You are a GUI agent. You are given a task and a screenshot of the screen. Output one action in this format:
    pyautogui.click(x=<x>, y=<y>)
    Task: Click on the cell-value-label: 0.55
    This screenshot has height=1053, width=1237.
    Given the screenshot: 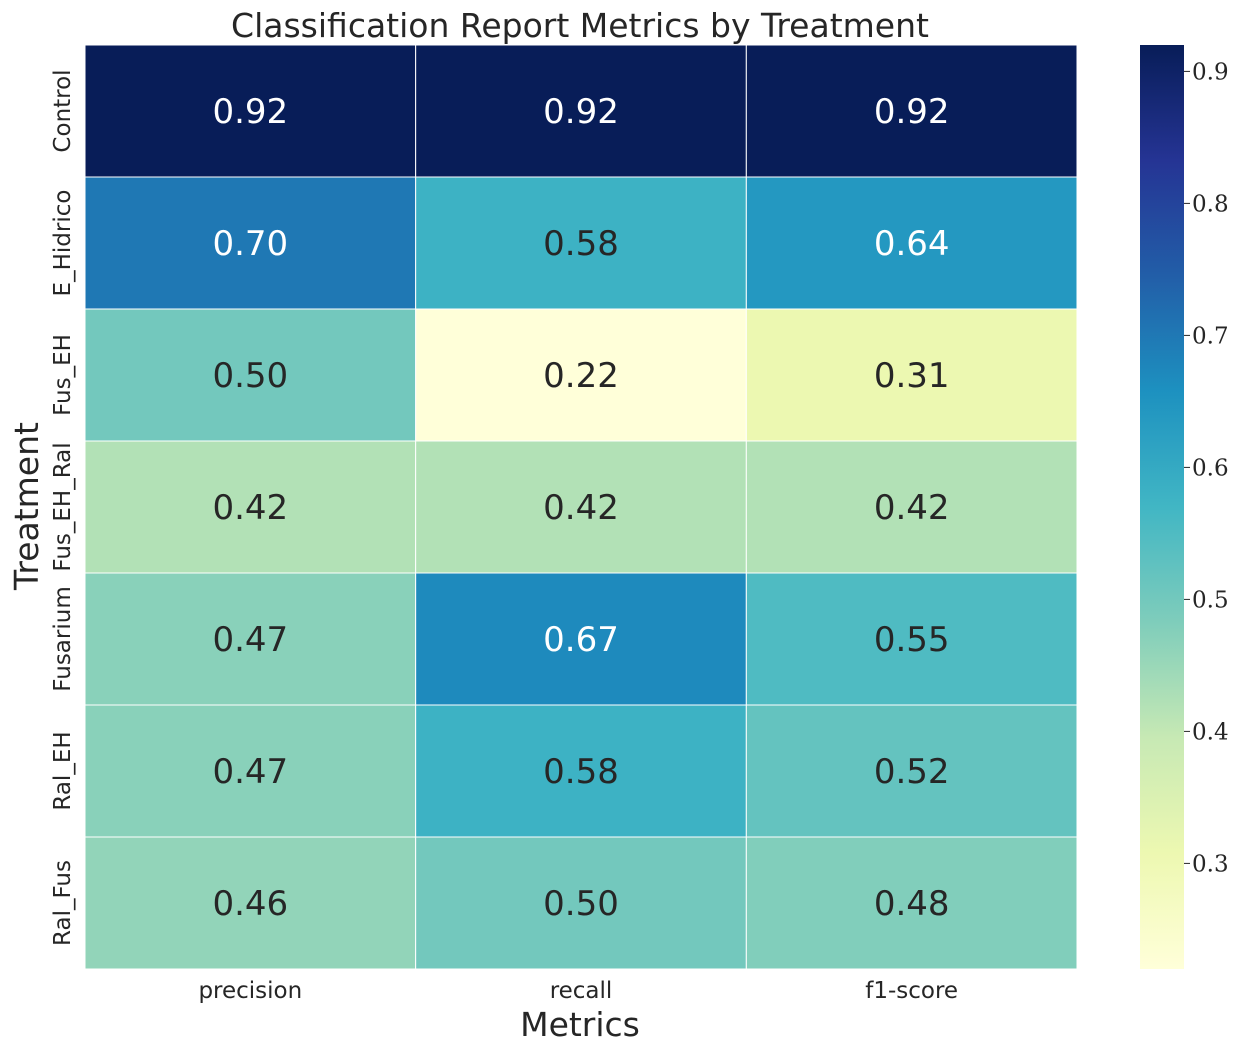 What is the action you would take?
    pyautogui.click(x=912, y=640)
    